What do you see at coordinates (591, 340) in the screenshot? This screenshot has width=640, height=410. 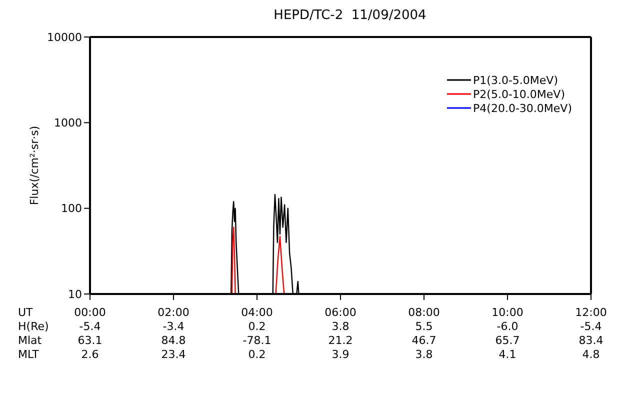 I see `text: 83.4` at bounding box center [591, 340].